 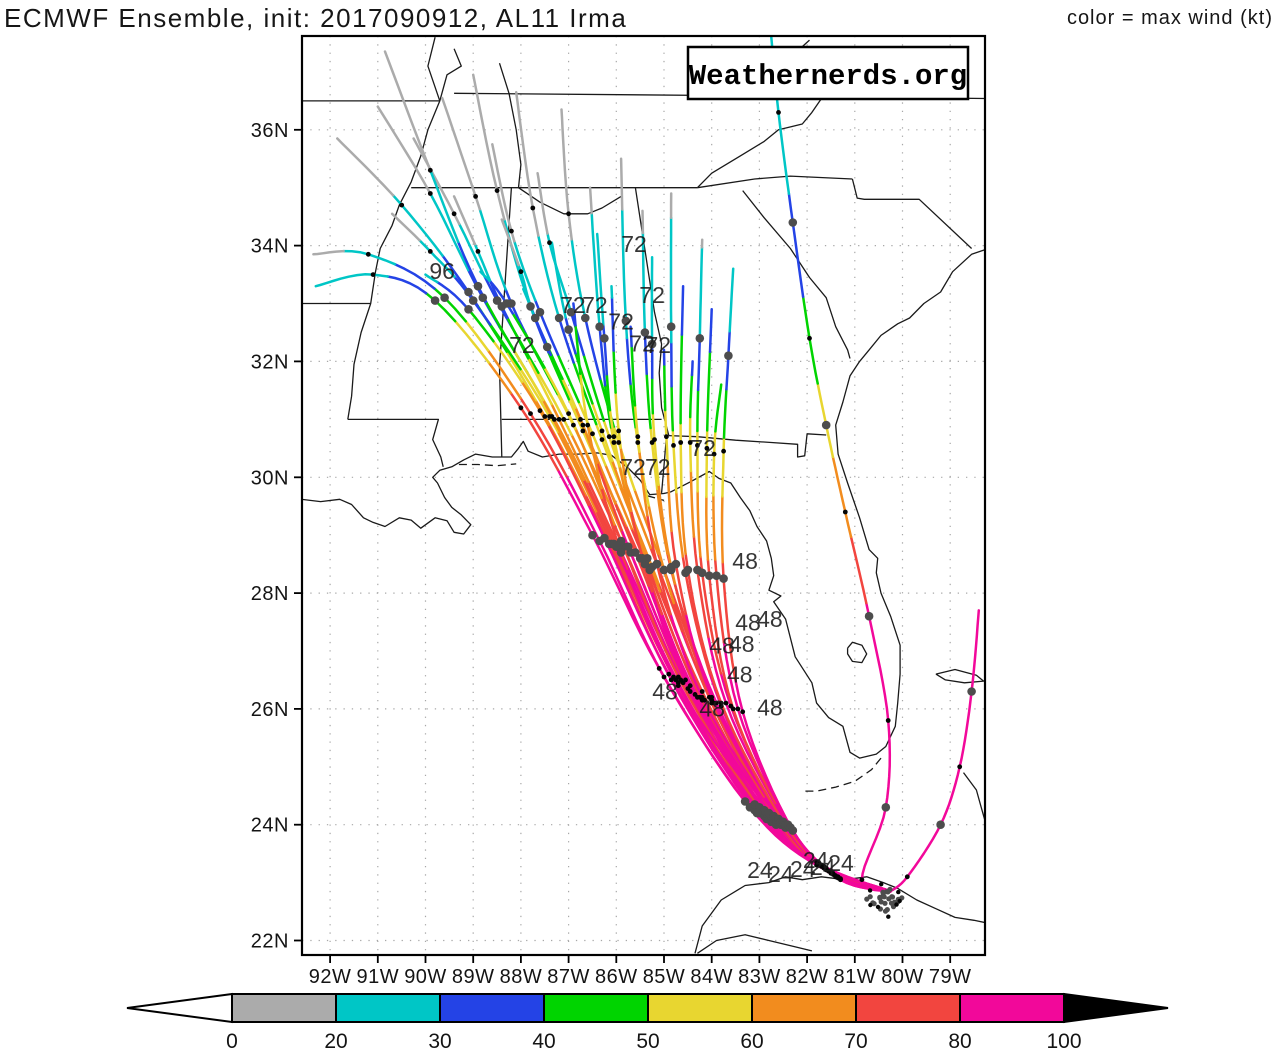 What do you see at coordinates (664, 977) in the screenshot?
I see `svg-text: 85W` at bounding box center [664, 977].